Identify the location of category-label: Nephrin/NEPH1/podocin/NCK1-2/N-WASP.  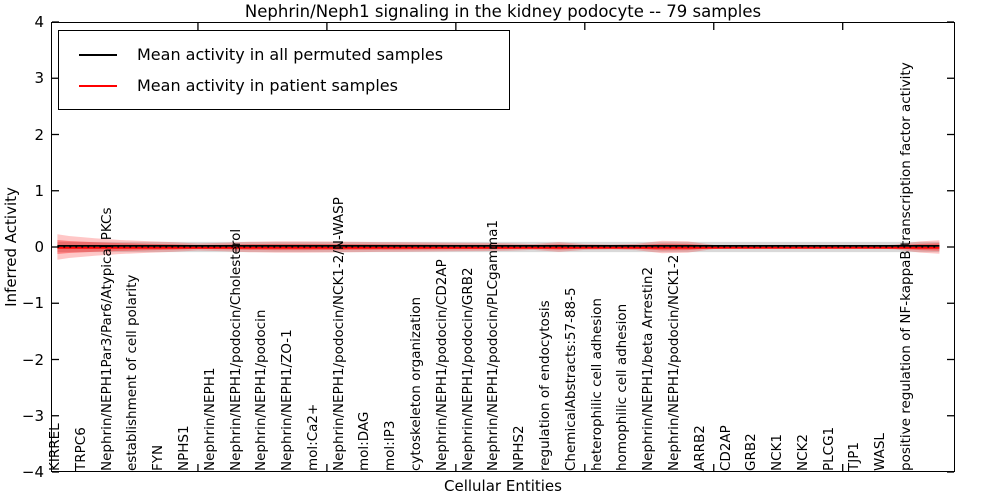
(338, 334).